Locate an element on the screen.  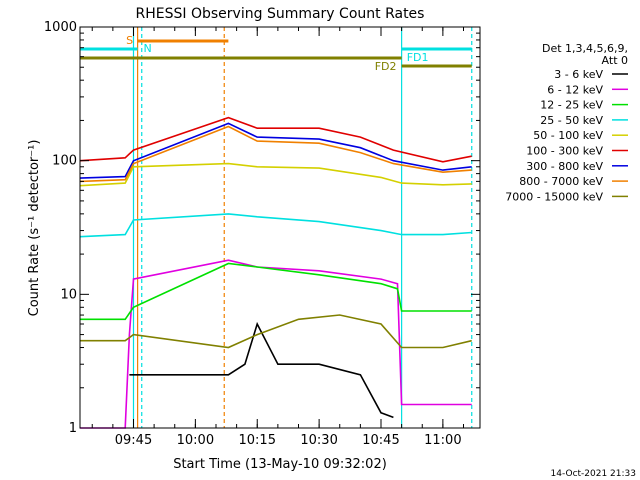
series-line-800-7000-kev is located at coordinates (275, 154).